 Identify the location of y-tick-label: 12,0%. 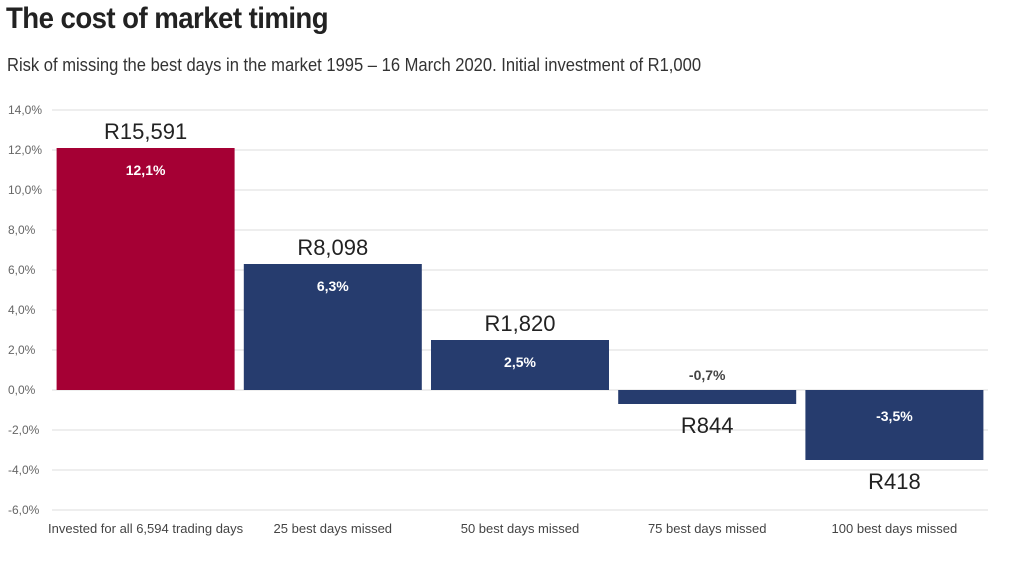
(25, 150).